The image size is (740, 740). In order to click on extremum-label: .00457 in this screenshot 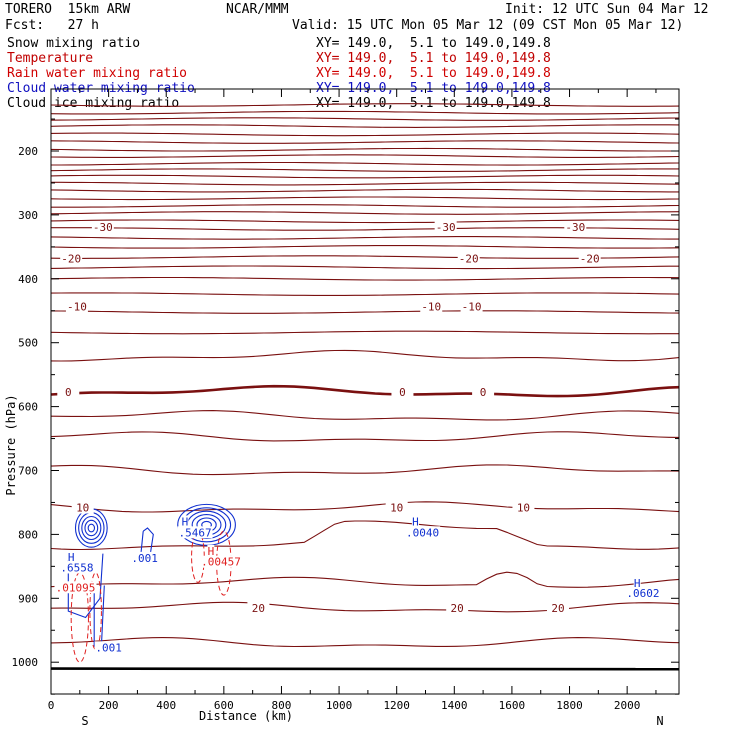, I will do `click(221, 562)`.